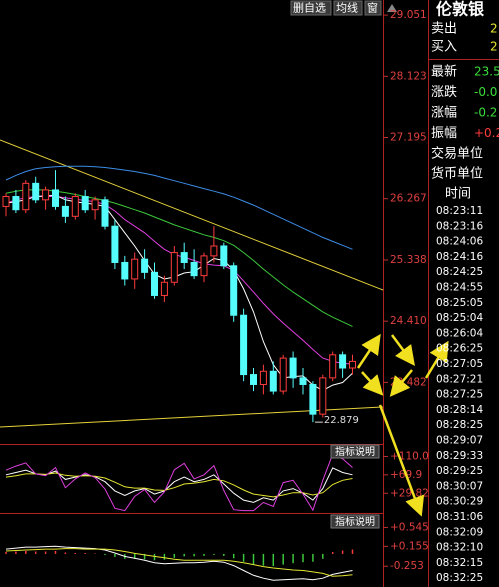  Describe the element at coordinates (459, 486) in the screenshot. I see `trade-time: 08:30:07` at that location.